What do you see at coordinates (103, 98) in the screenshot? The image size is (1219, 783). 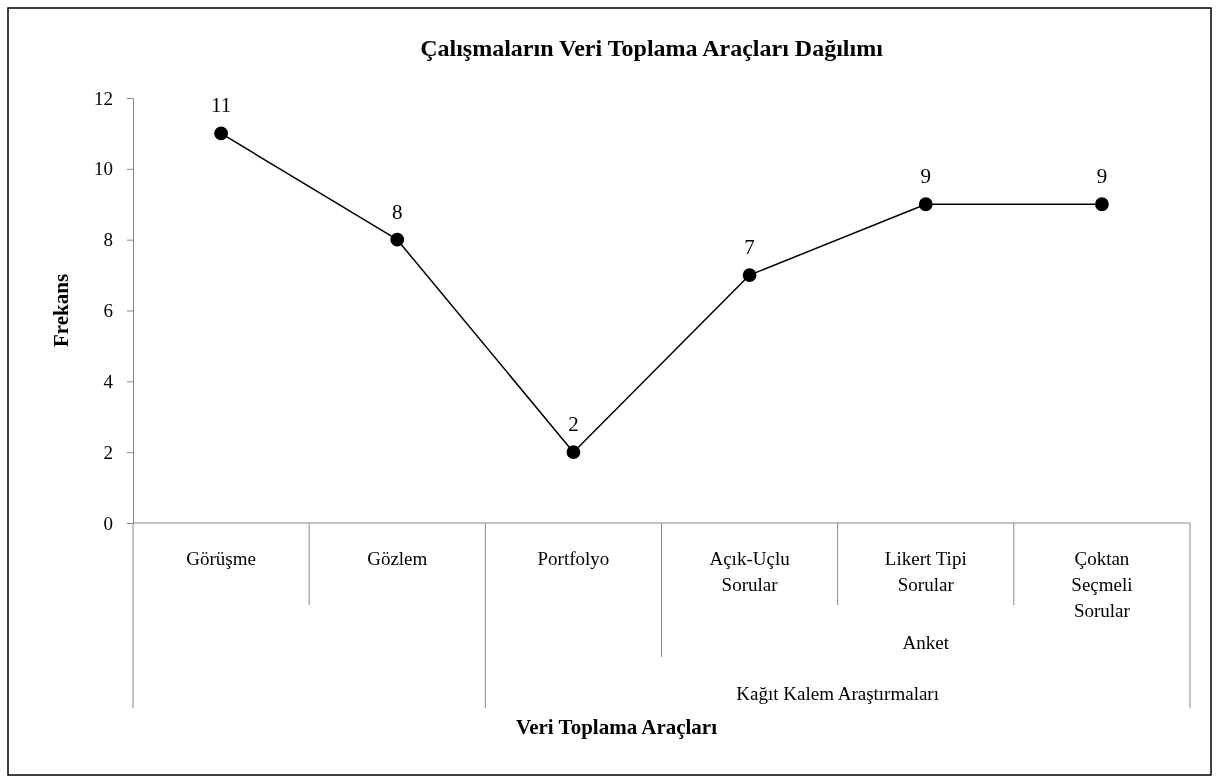 I see `y-tick-label: 12` at bounding box center [103, 98].